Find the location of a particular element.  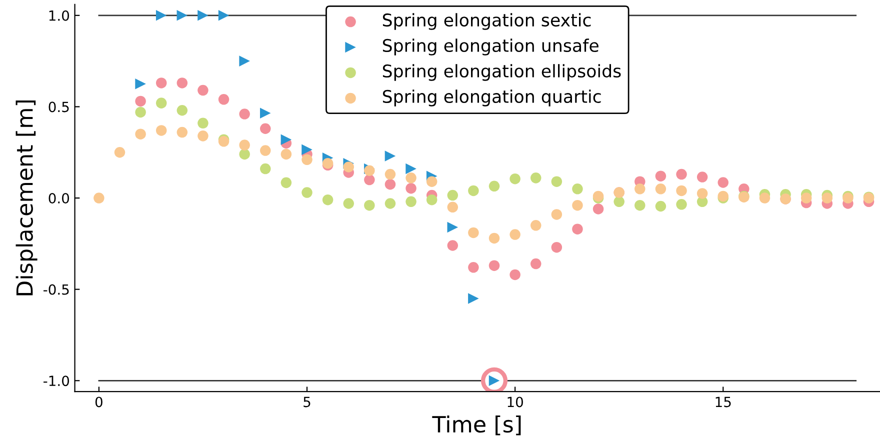

y-tick-label: 0.0 is located at coordinates (59, 198).